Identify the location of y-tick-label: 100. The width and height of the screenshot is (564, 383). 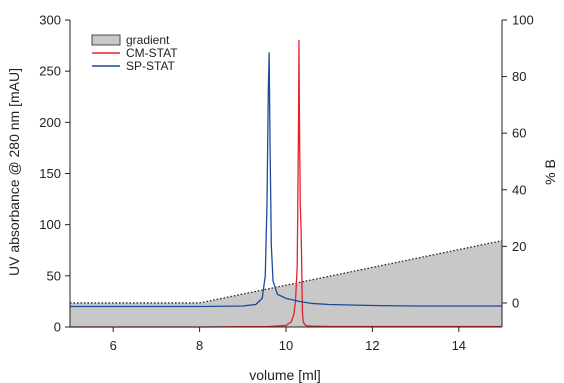
(50, 224).